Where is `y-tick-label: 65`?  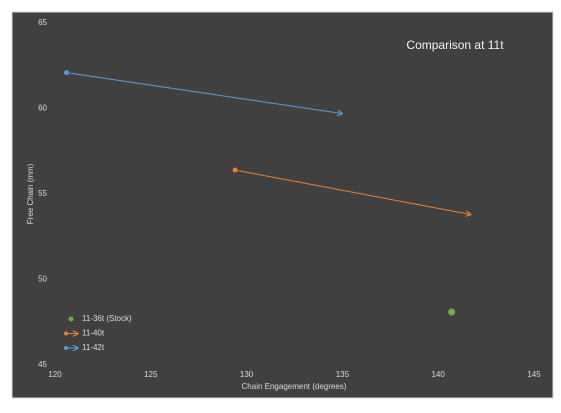
y-tick-label: 65 is located at coordinates (42, 22).